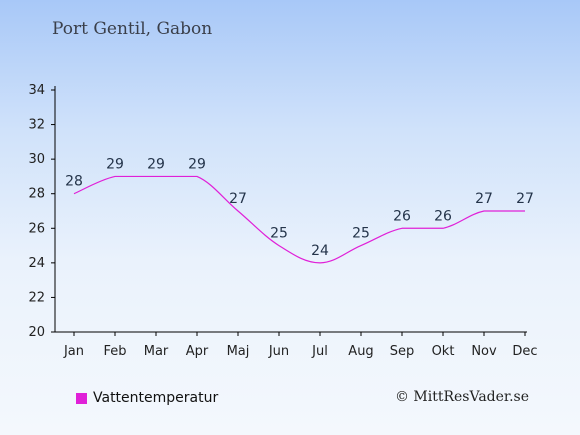 This screenshot has width=580, height=435. I want to click on x-tick-label: Jan, so click(73, 351).